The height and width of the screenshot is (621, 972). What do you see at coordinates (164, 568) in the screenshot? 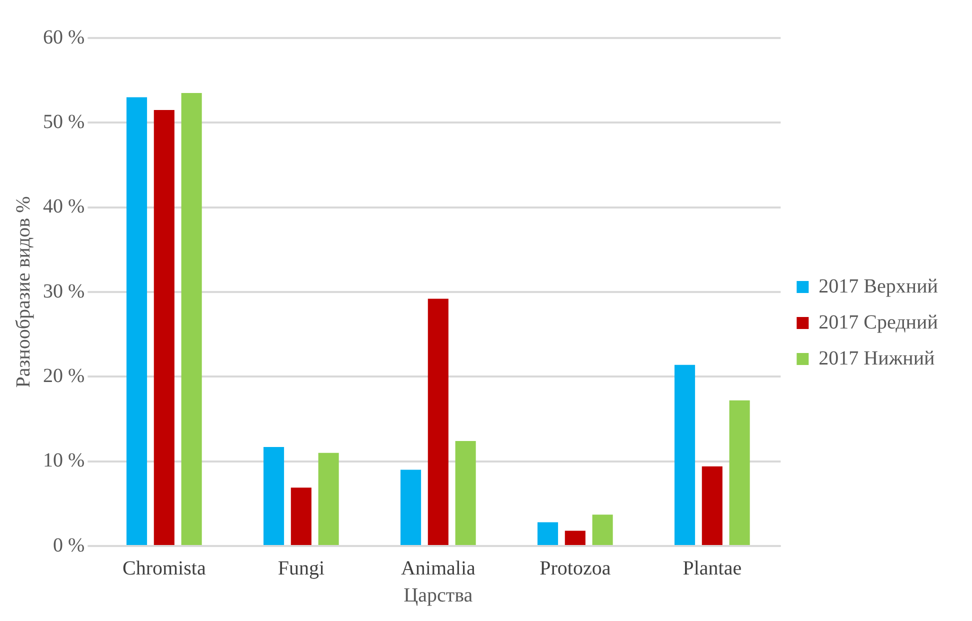
I see `x-tick-label: Chromista` at bounding box center [164, 568].